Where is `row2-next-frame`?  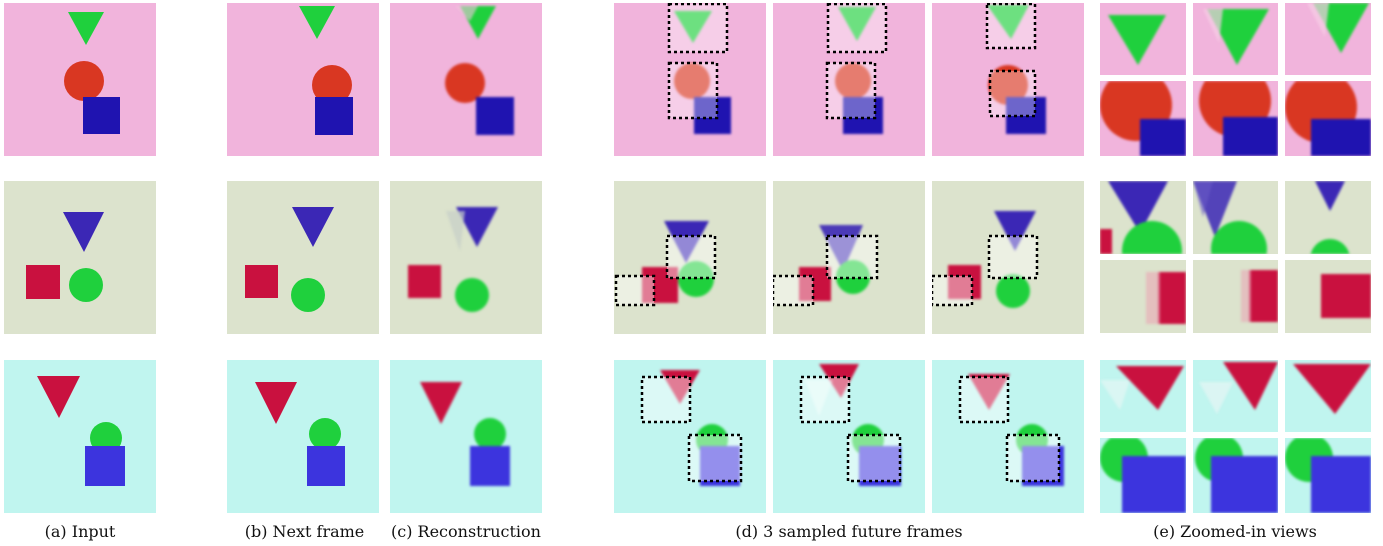 row2-next-frame is located at coordinates (303, 257).